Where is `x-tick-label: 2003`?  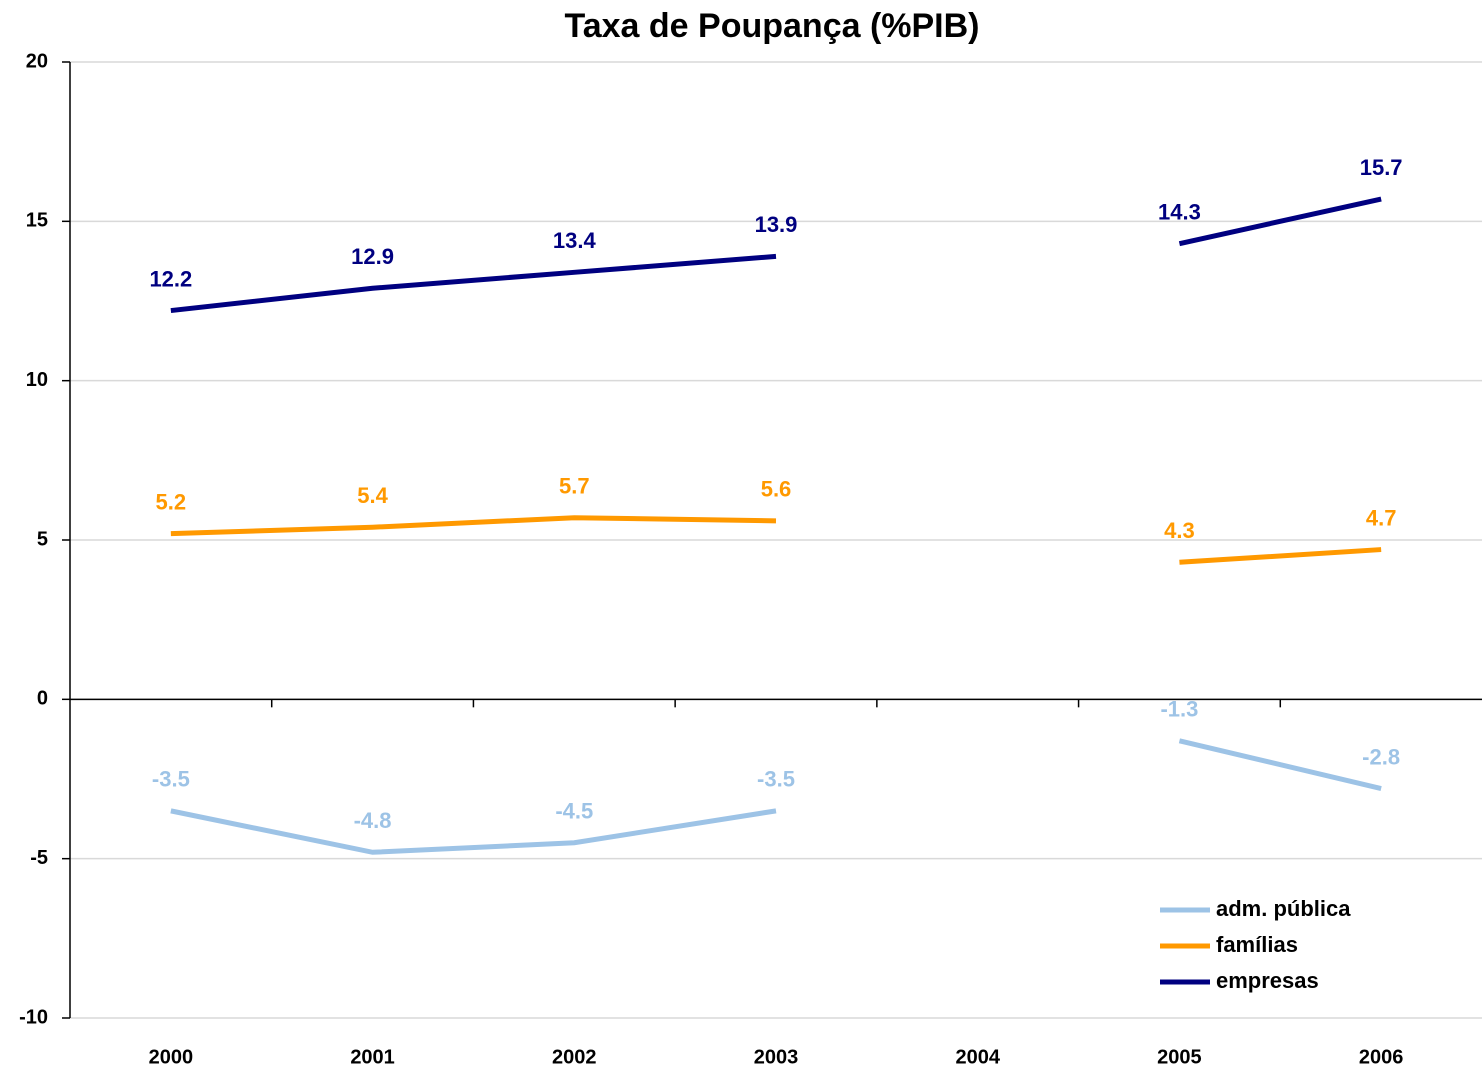
x-tick-label: 2003 is located at coordinates (776, 1057).